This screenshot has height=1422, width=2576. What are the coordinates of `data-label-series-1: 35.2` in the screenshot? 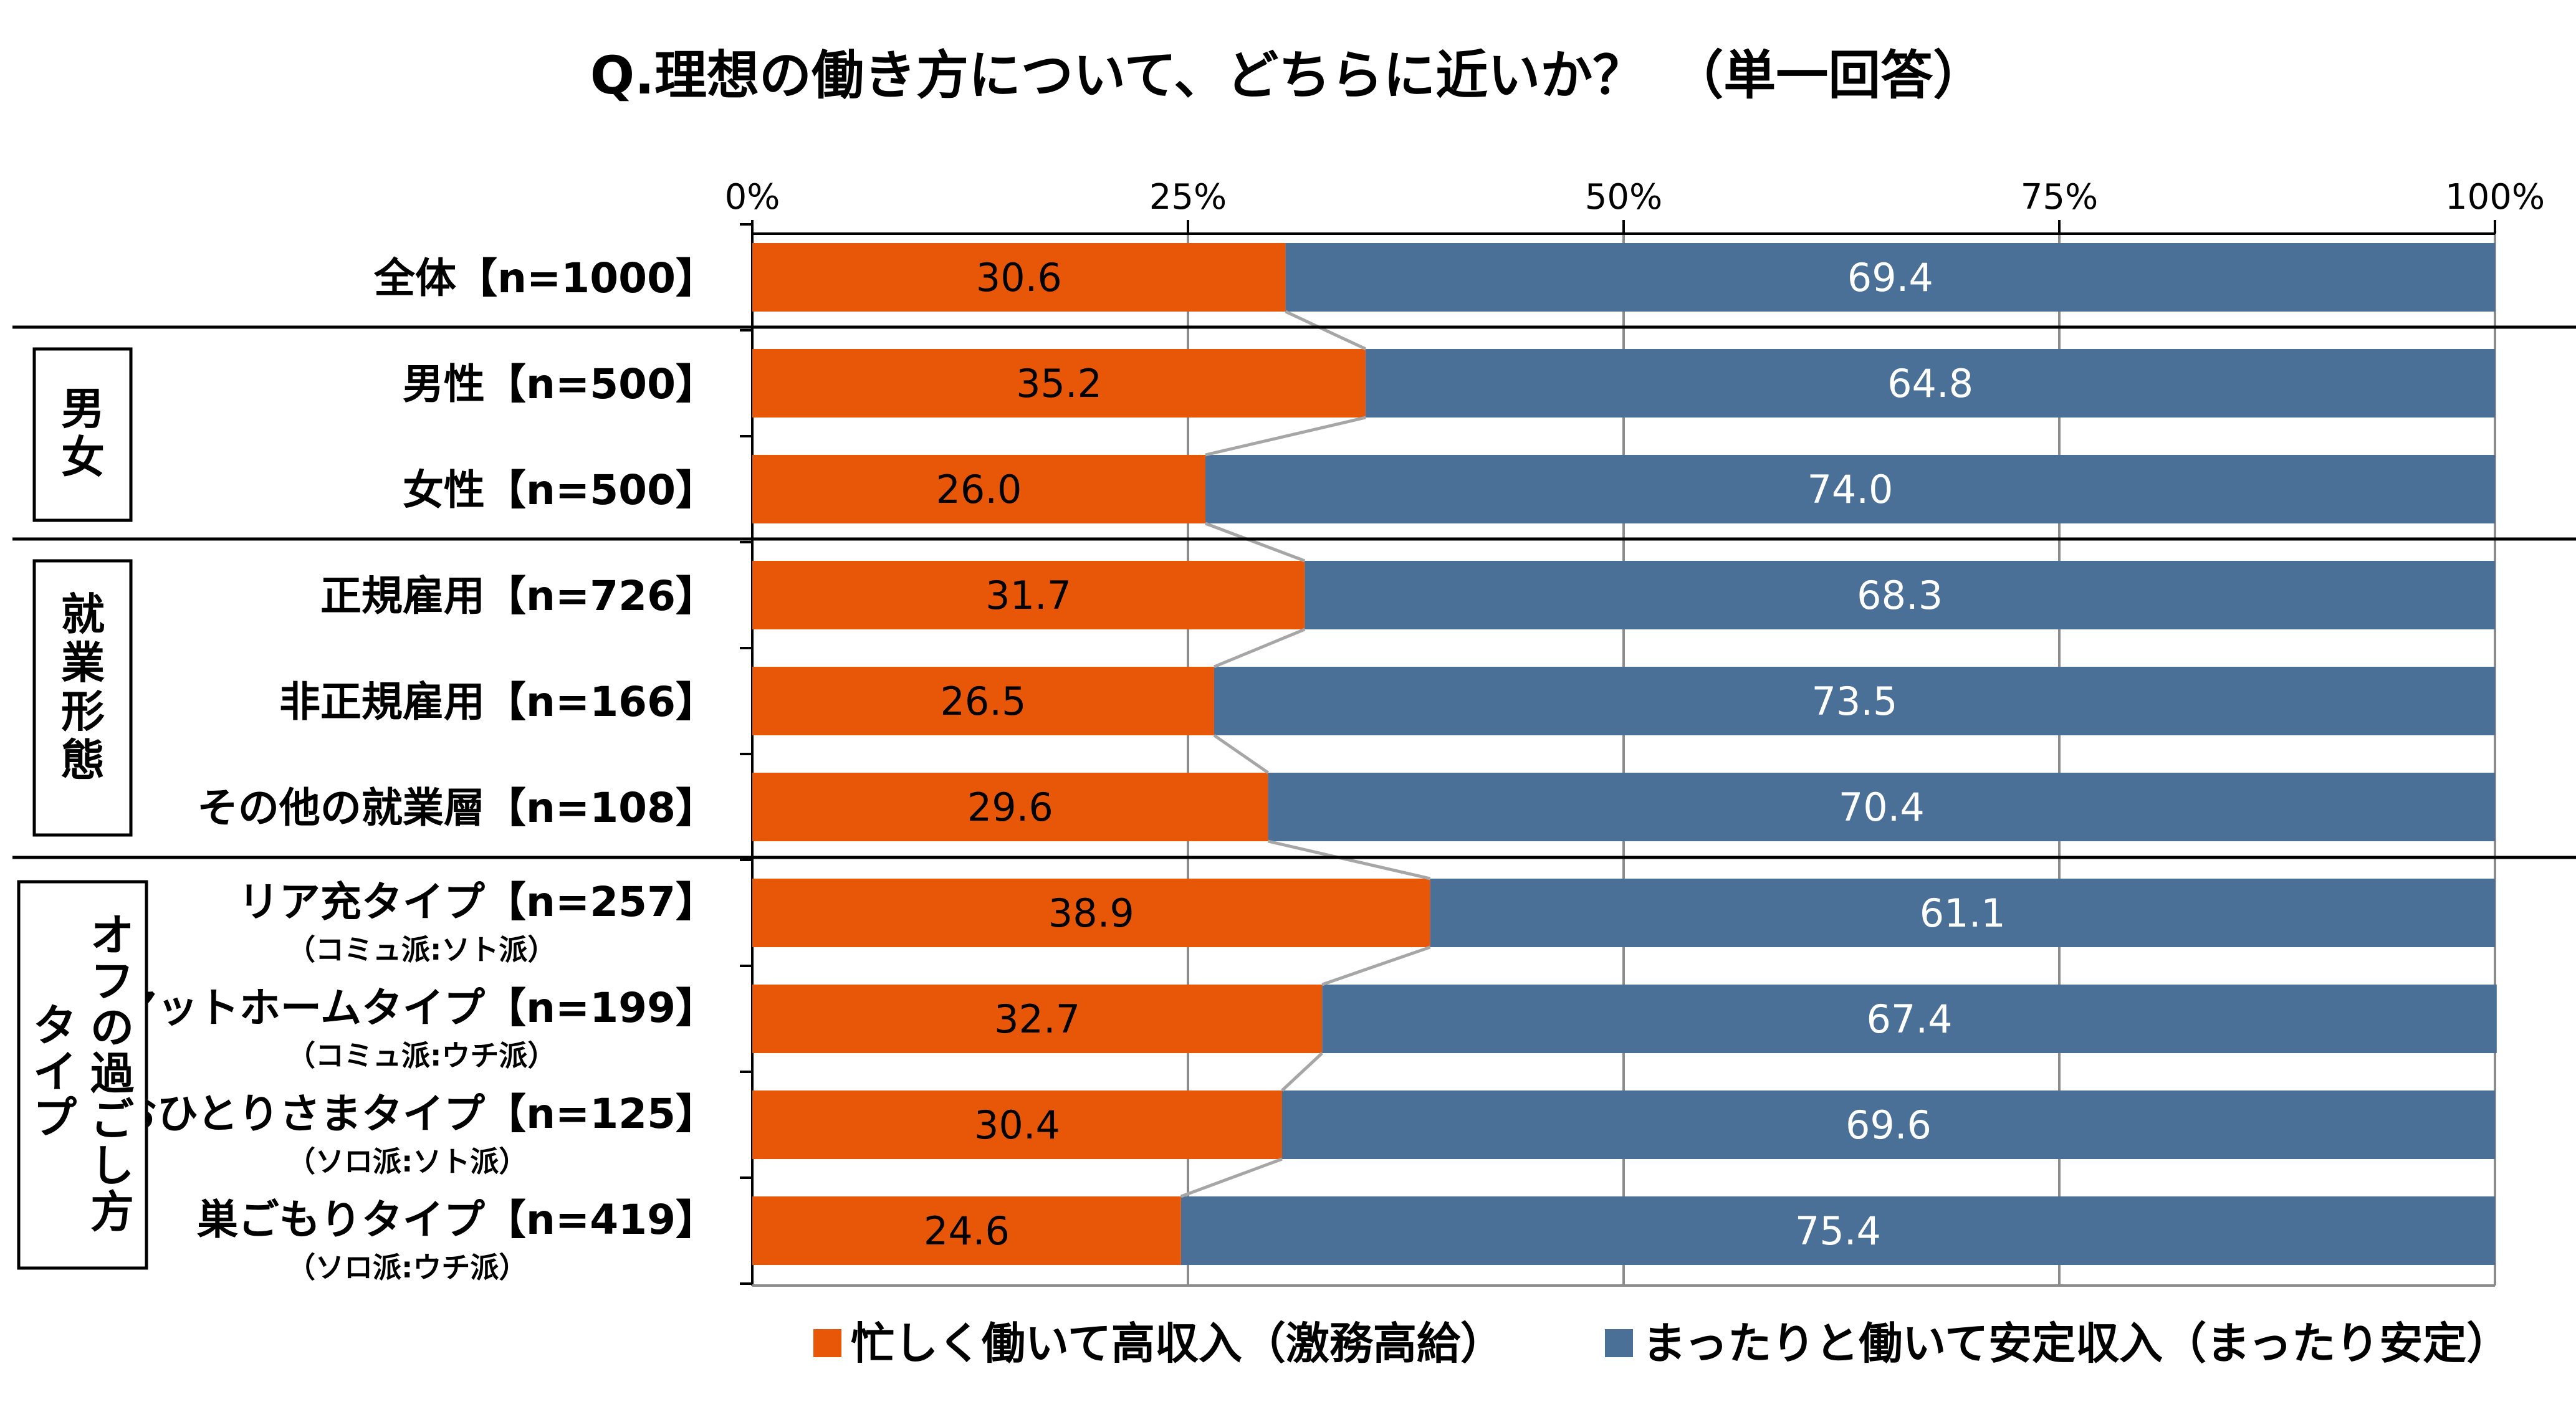 It's located at (1059, 383).